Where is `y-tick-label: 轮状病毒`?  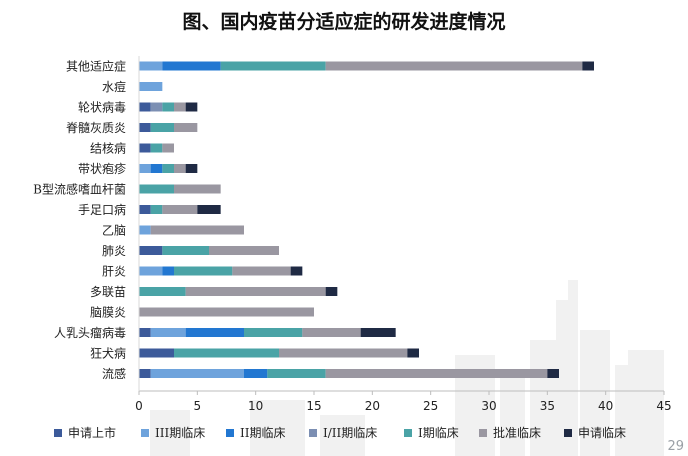
y-tick-label: 轮状病毒 is located at coordinates (102, 107).